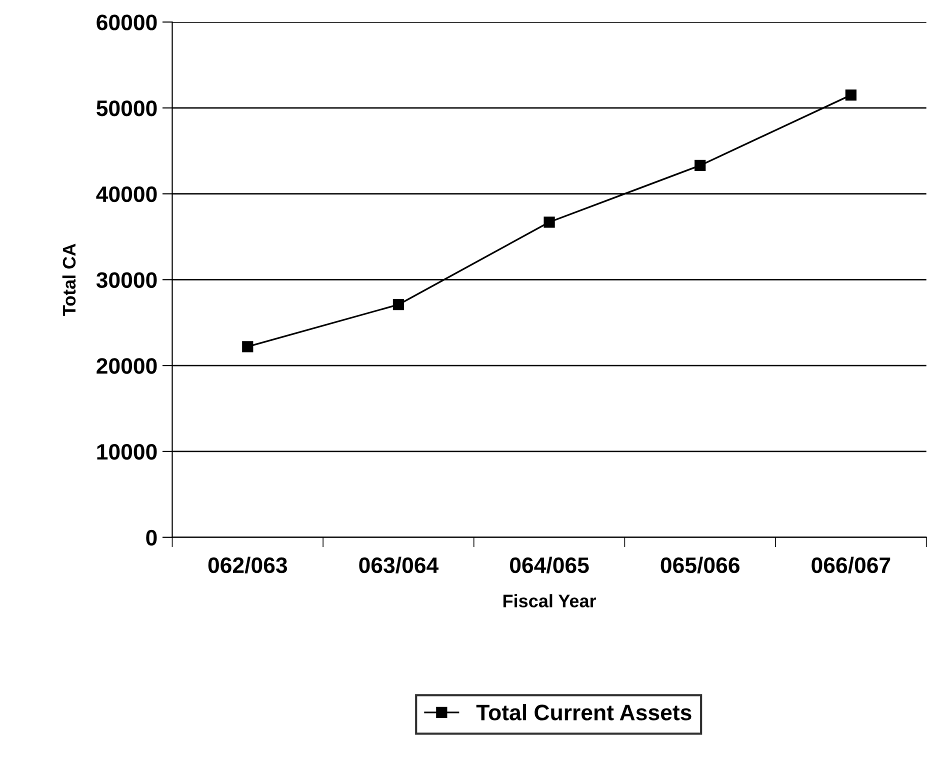 The height and width of the screenshot is (760, 931). Describe the element at coordinates (126, 280) in the screenshot. I see `y-tick-label: 30000` at that location.